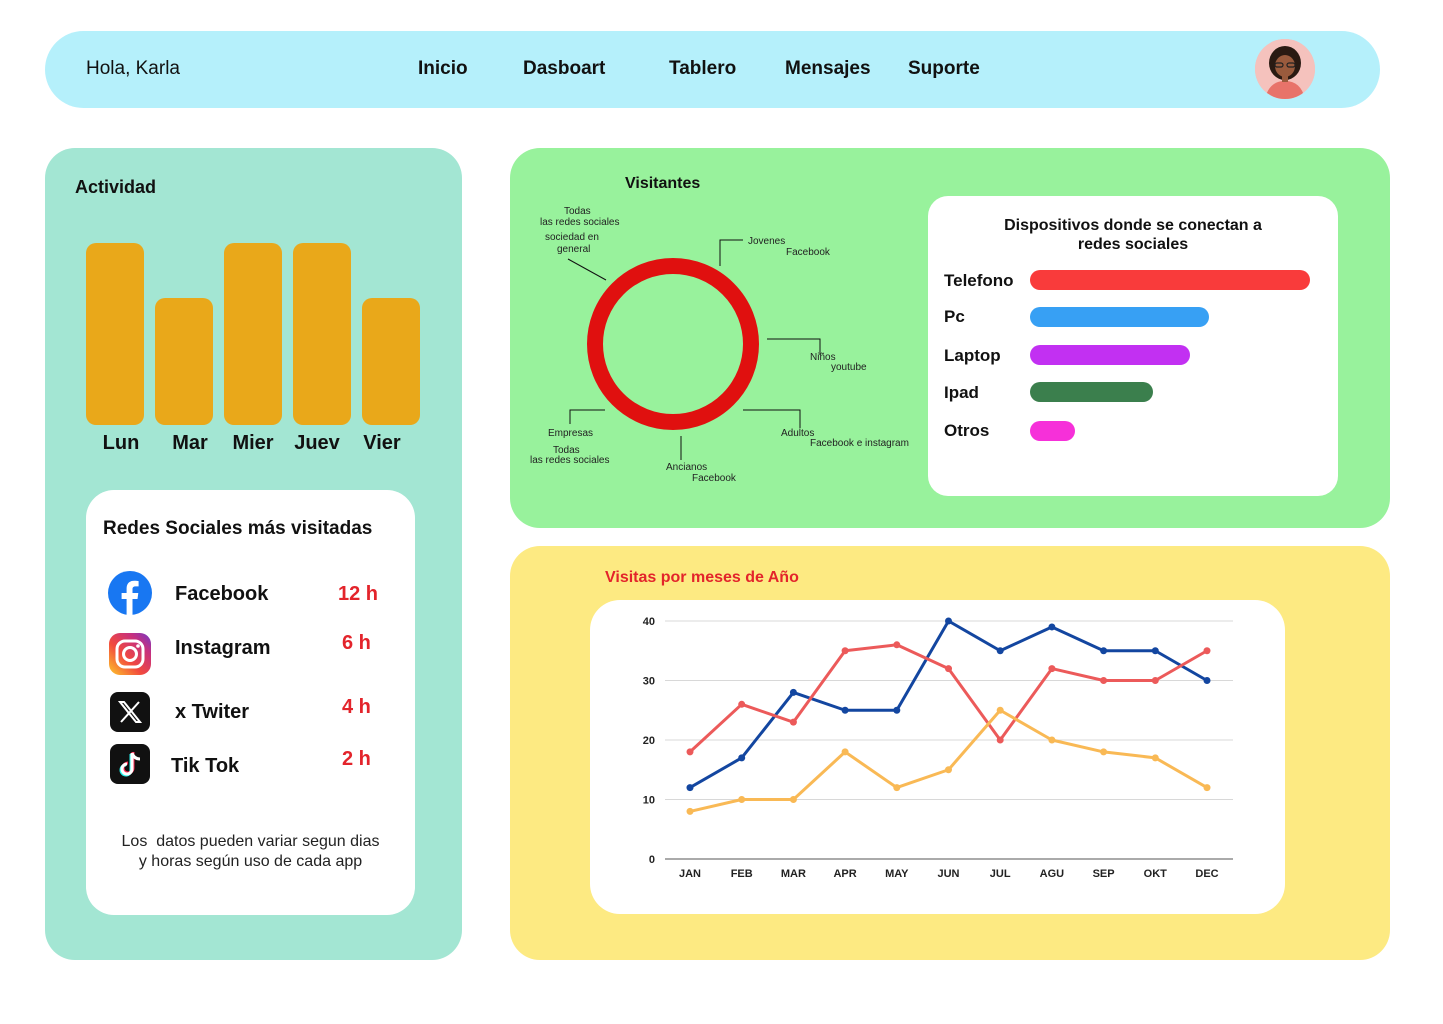 Image resolution: width=1443 pixels, height=1024 pixels. Describe the element at coordinates (443, 68) in the screenshot. I see `nav-inicio: Inicio` at that location.